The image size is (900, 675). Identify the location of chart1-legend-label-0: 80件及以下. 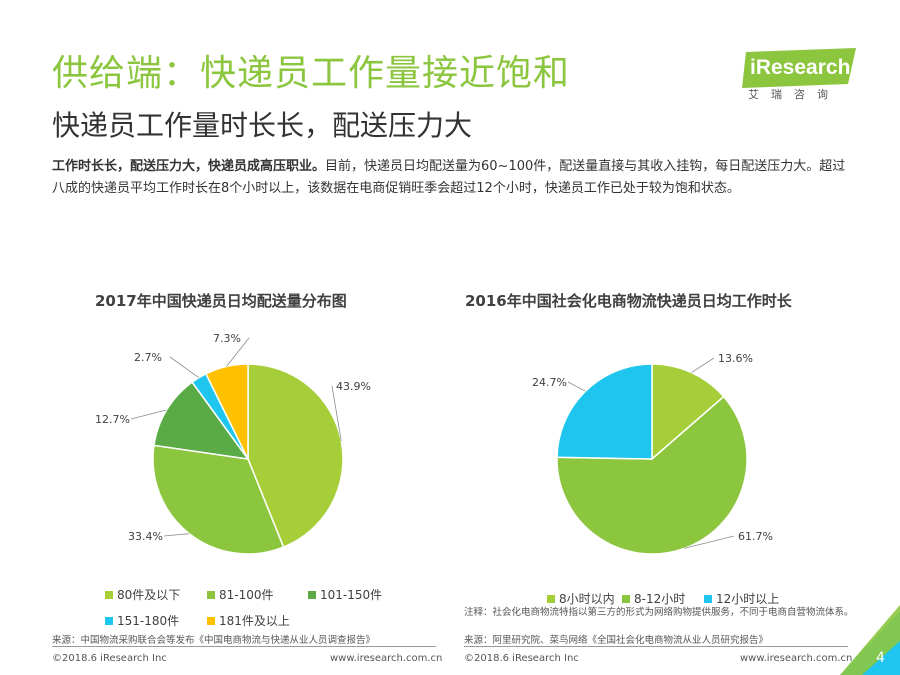
(149, 595).